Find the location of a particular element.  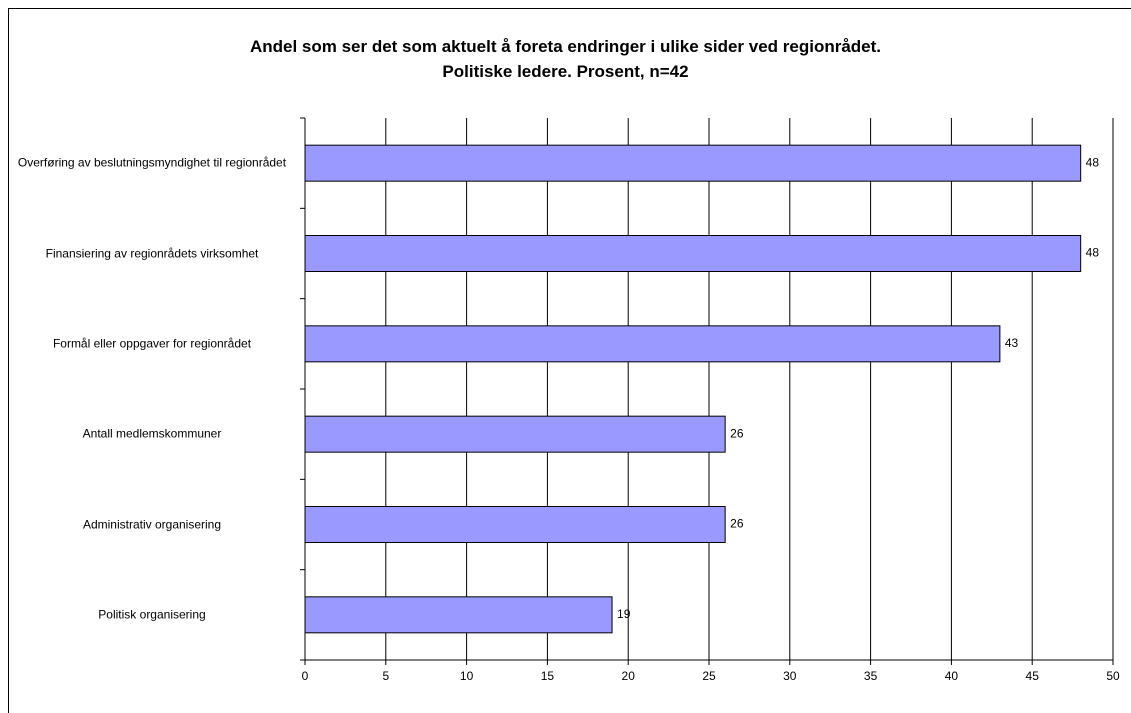

value-label: 43 is located at coordinates (1012, 343).